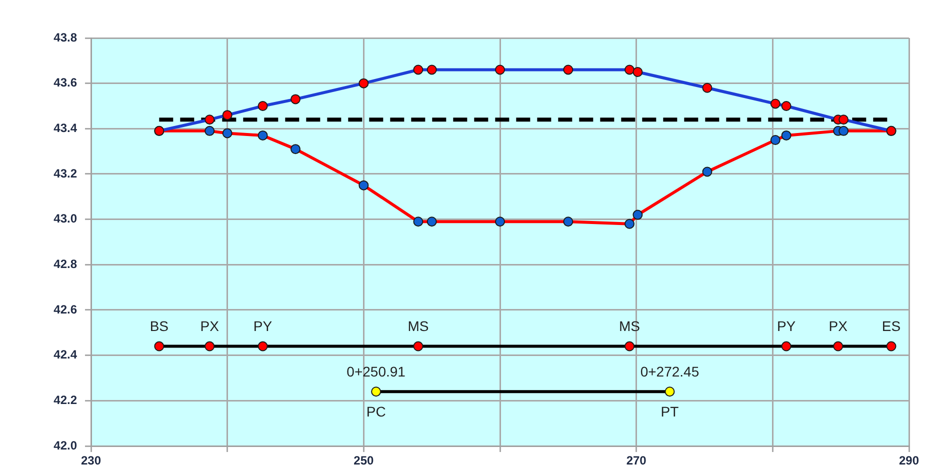  I want to click on annotation: 0+272.45, so click(670, 371).